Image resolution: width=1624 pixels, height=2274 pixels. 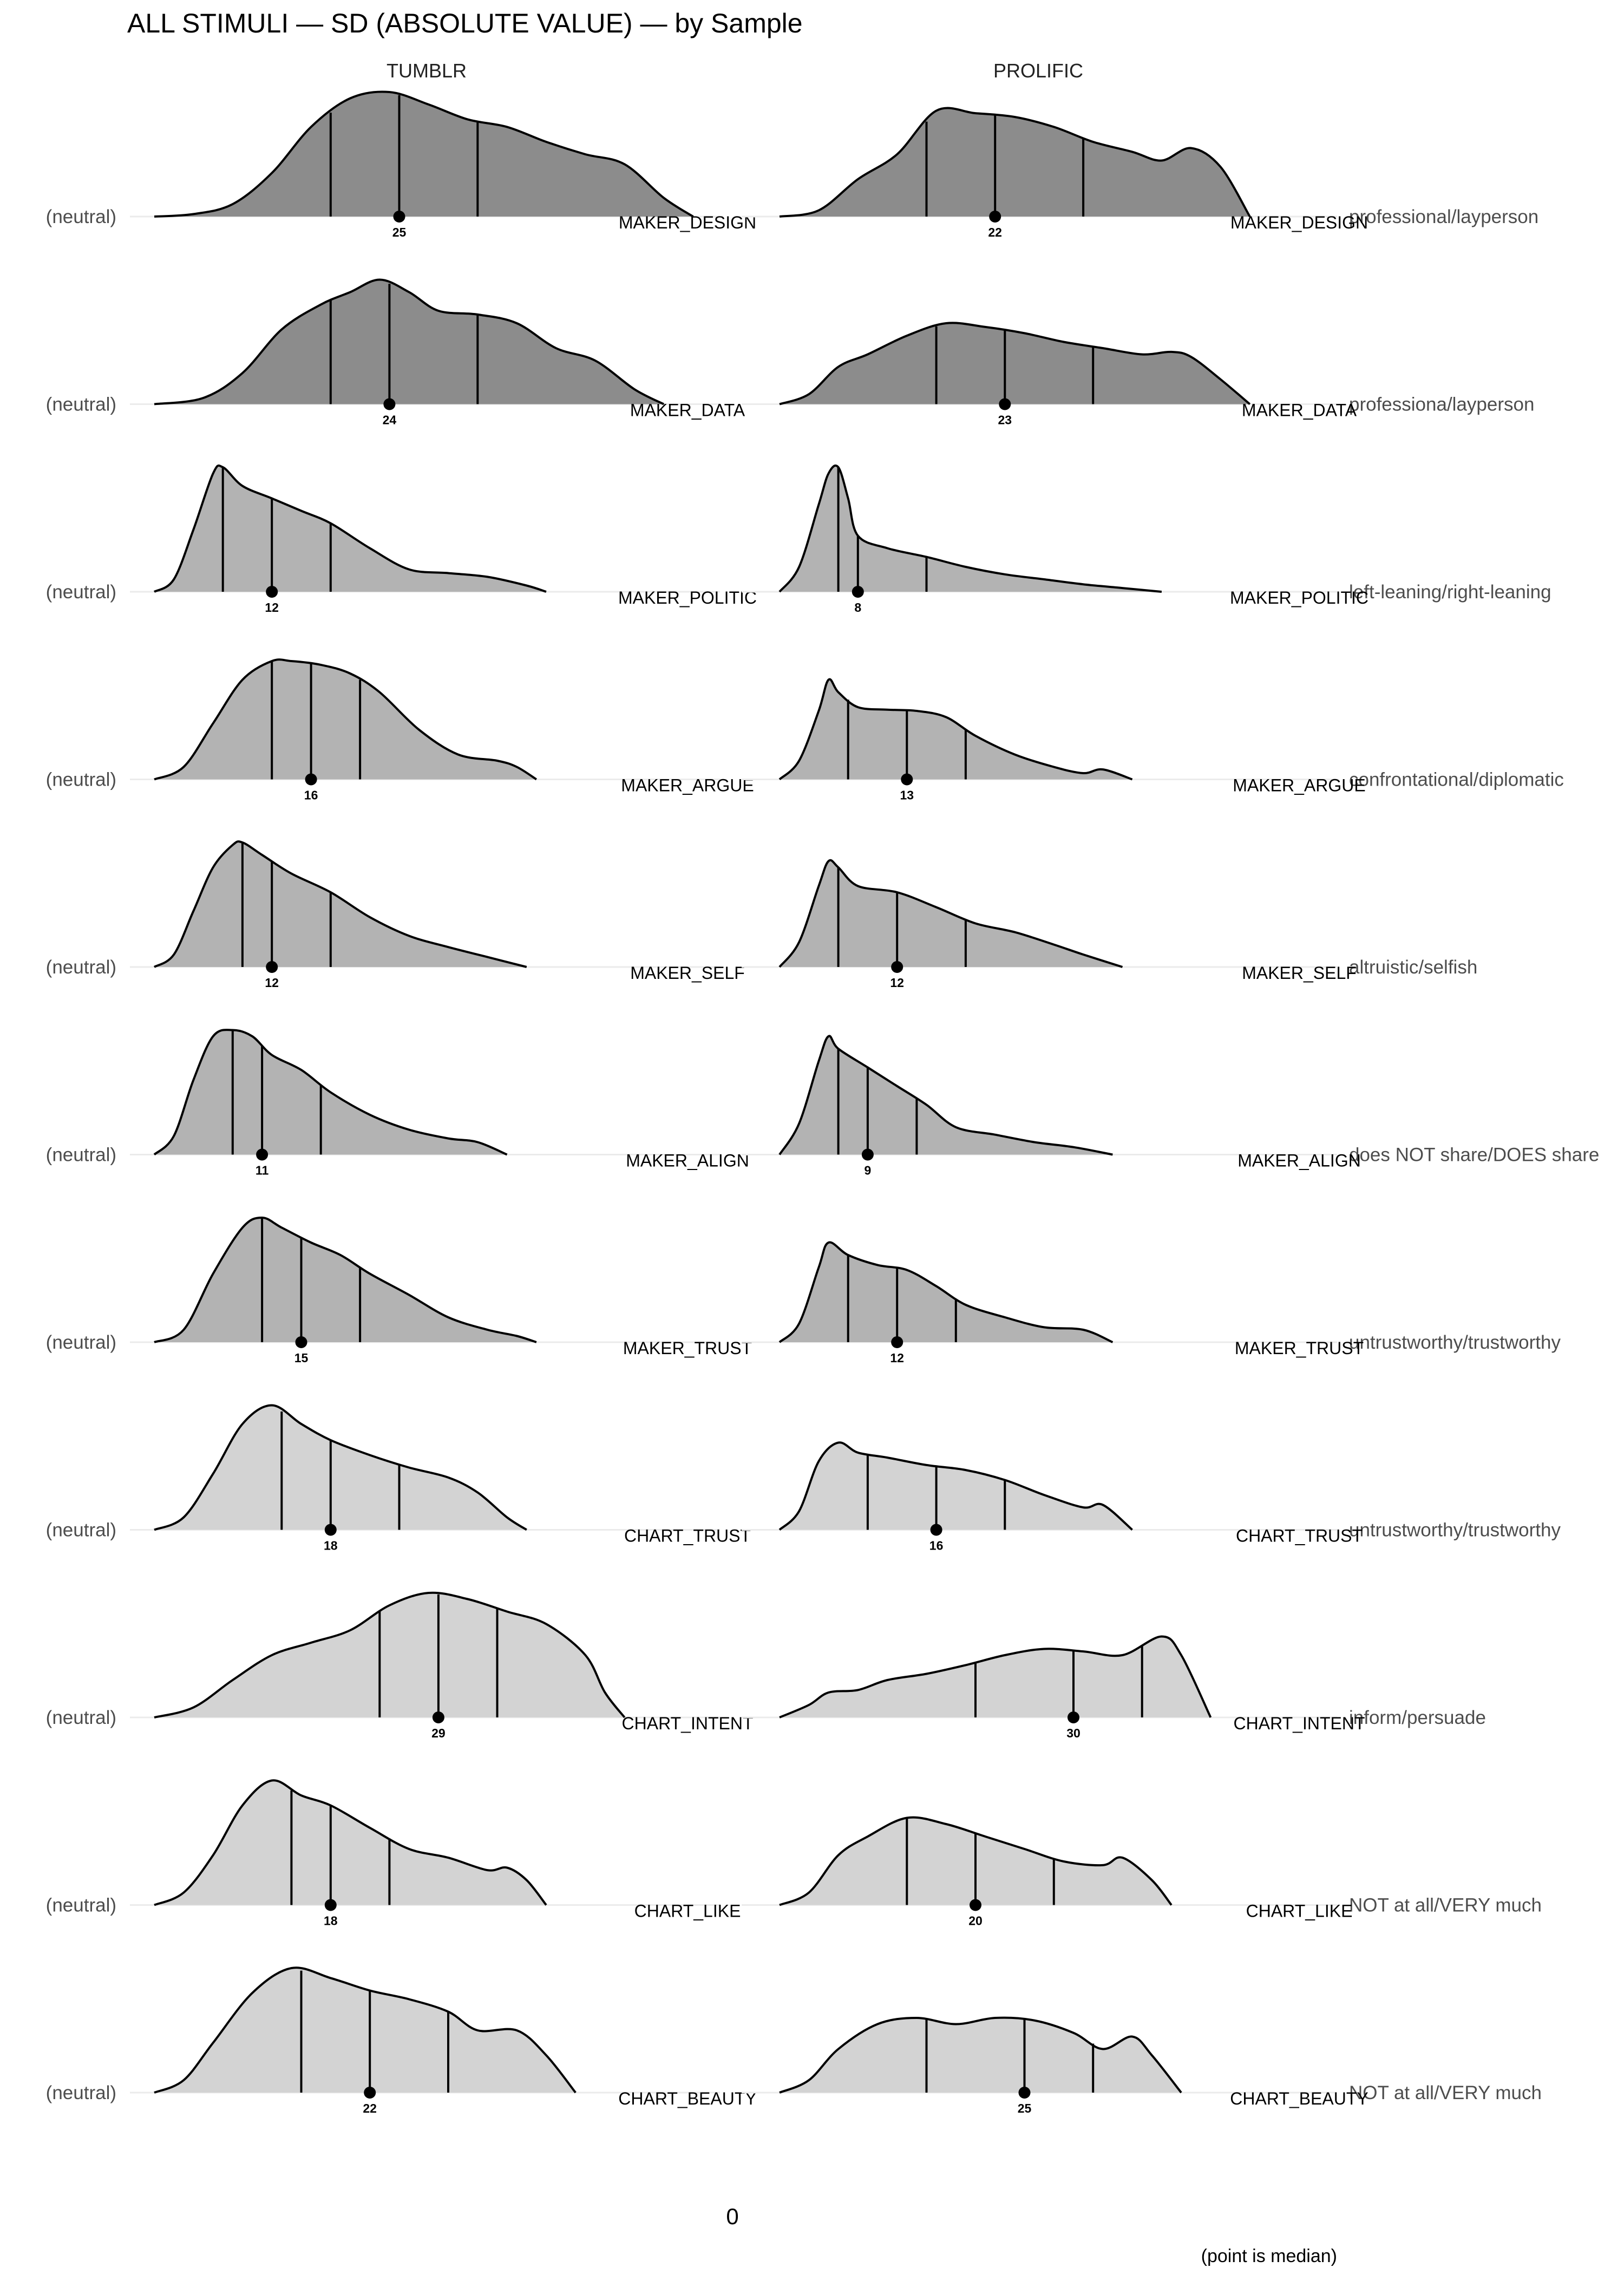 I want to click on scale-anchor-label: altruistic/selfish, so click(x=1413, y=968).